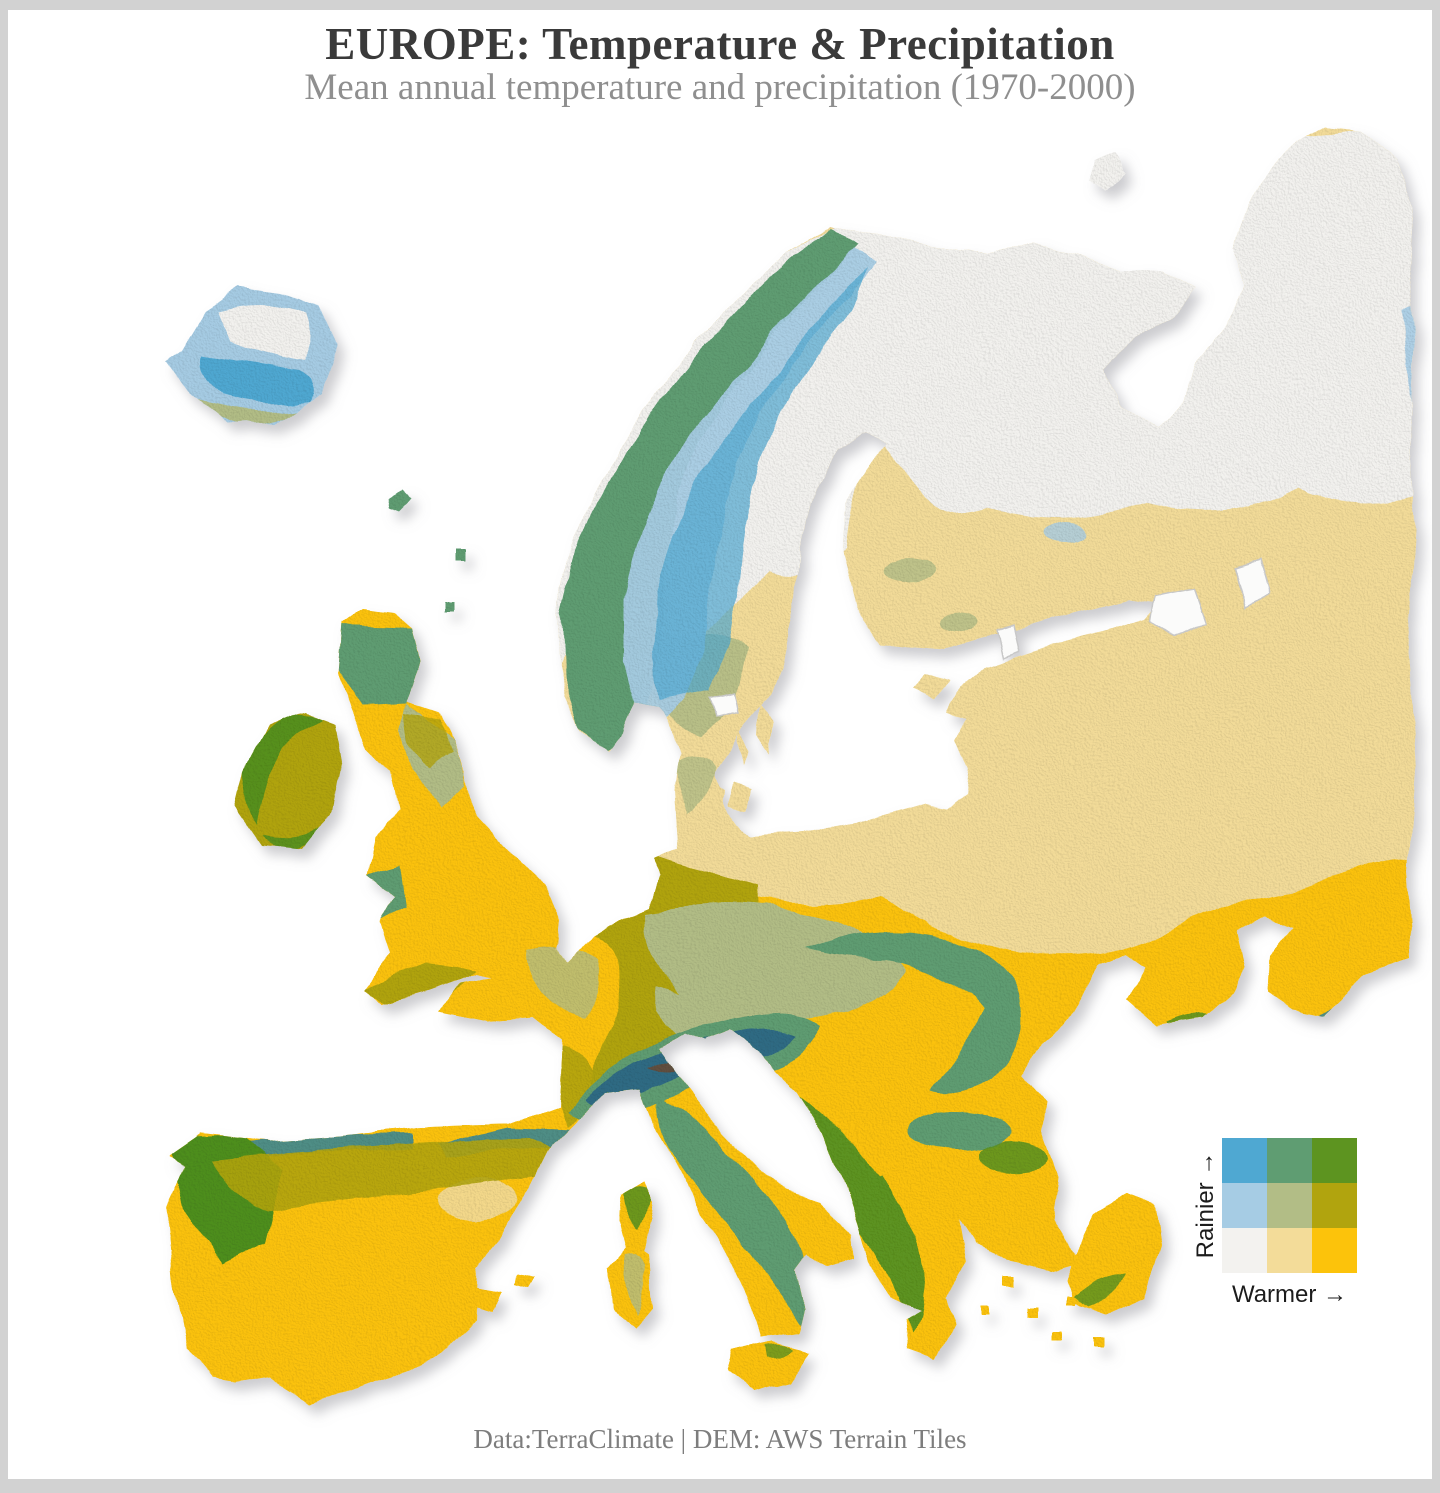 The height and width of the screenshot is (1493, 1440). I want to click on legend-cell-rainy-warm, so click(1334, 1160).